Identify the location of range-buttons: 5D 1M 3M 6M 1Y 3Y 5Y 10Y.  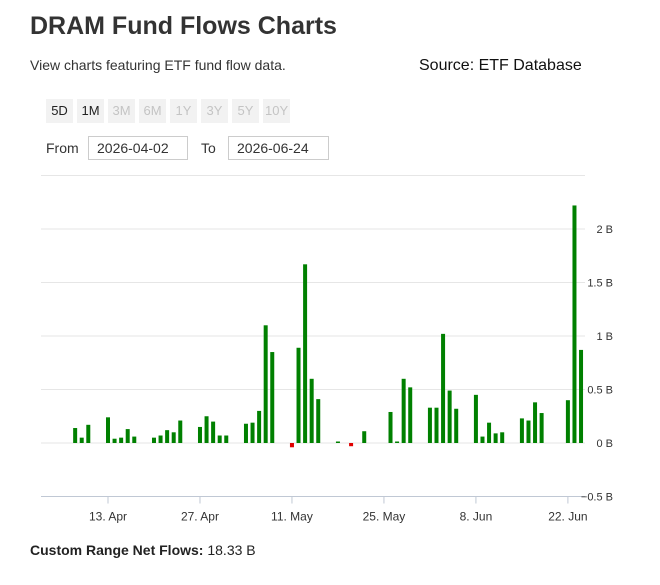
(168, 111).